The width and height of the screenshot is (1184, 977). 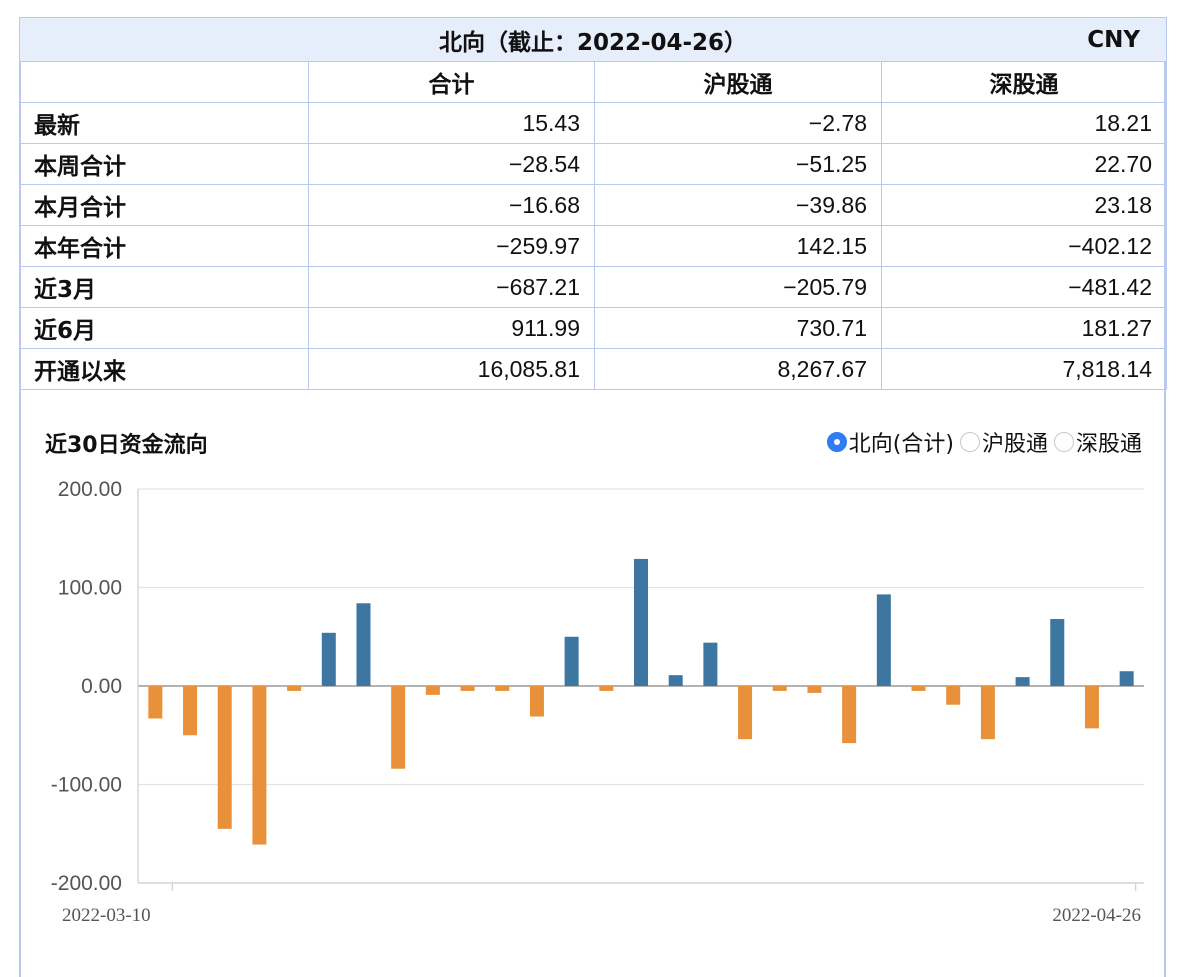 I want to click on shenzhen-connect-value: −481.42, so click(x=1024, y=287).